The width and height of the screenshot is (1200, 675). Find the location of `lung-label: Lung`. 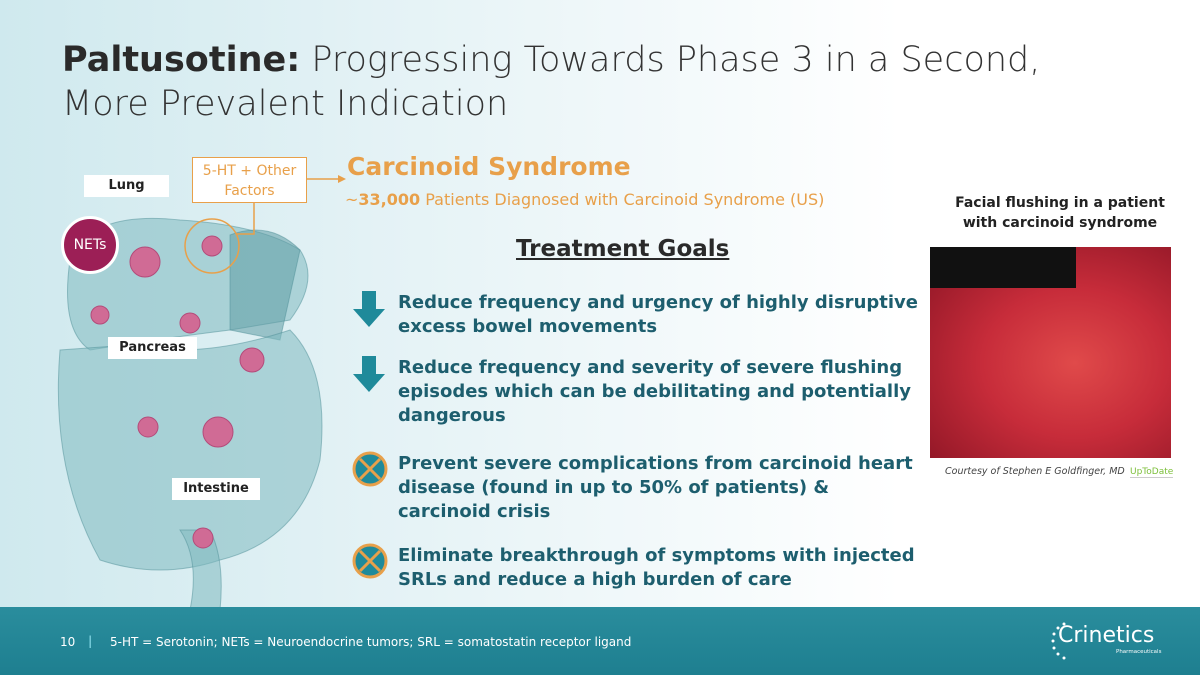

lung-label: Lung is located at coordinates (126, 186).